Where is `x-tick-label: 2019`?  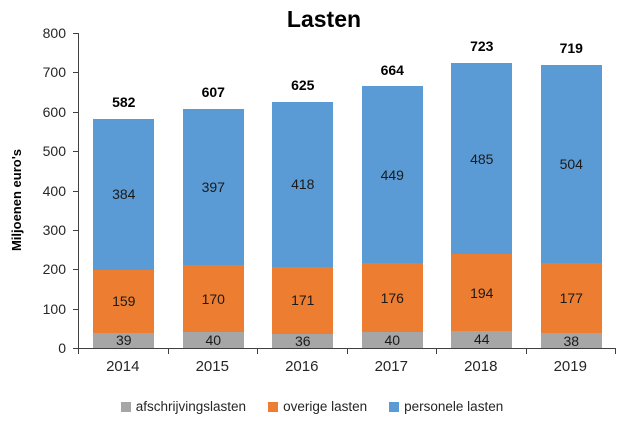
x-tick-label: 2019 is located at coordinates (570, 366).